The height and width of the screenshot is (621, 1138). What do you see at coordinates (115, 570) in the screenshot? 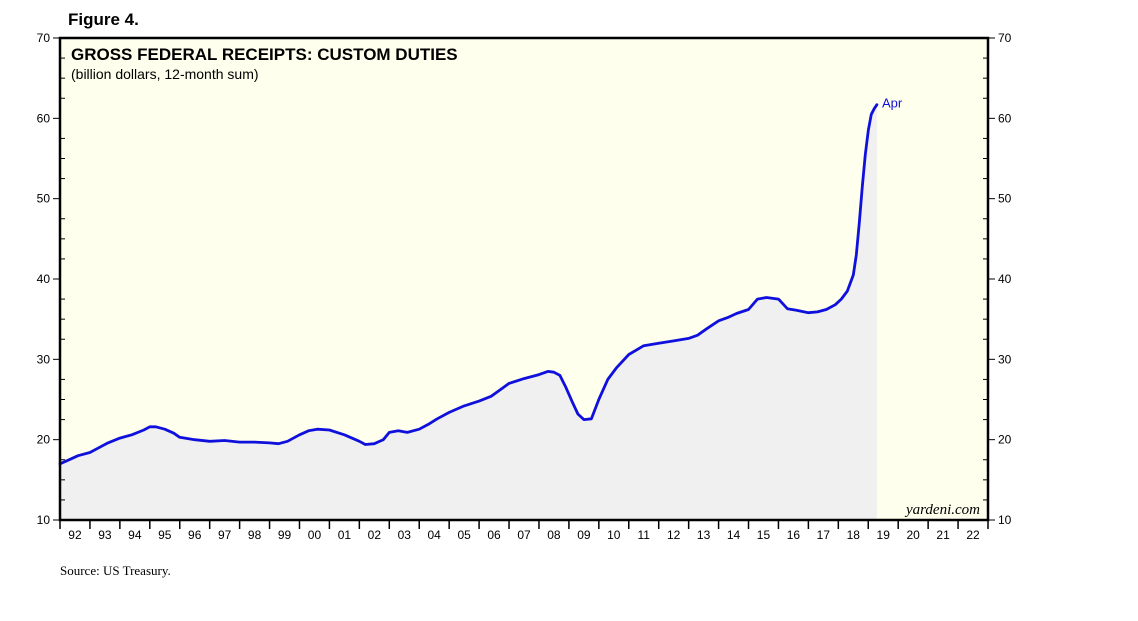
I see `source-note: Source: US Treasury.` at bounding box center [115, 570].